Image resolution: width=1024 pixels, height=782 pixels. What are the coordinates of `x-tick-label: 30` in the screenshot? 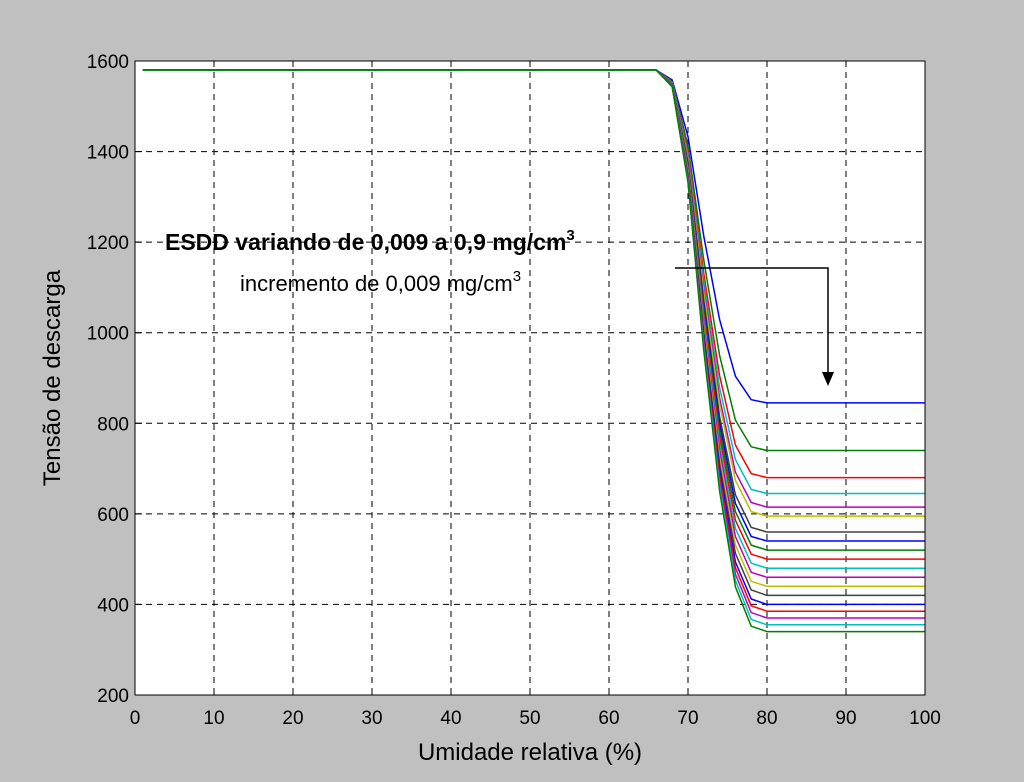 It's located at (371, 718).